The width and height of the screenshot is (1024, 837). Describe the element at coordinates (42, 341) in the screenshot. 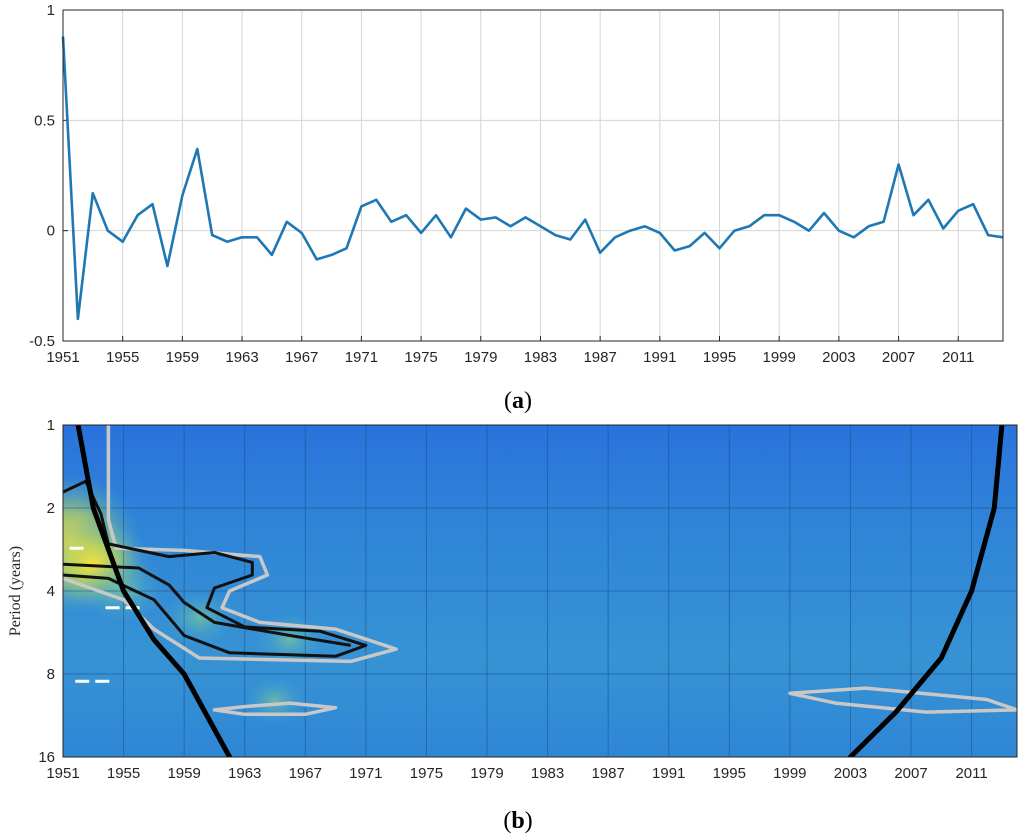

I see `y-tick-label: -0.5` at that location.